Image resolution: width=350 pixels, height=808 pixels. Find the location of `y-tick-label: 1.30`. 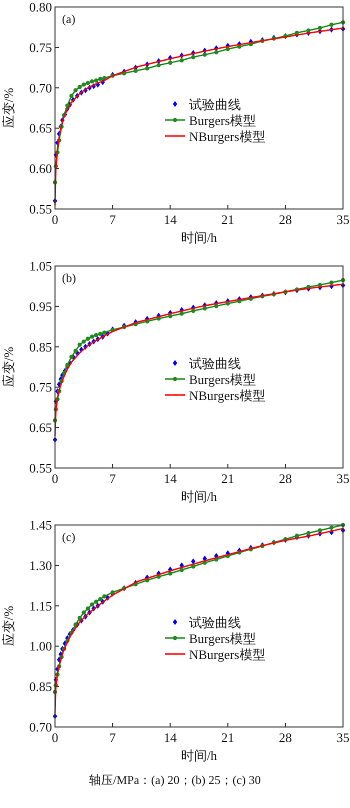

y-tick-label: 1.30 is located at coordinates (40, 565).